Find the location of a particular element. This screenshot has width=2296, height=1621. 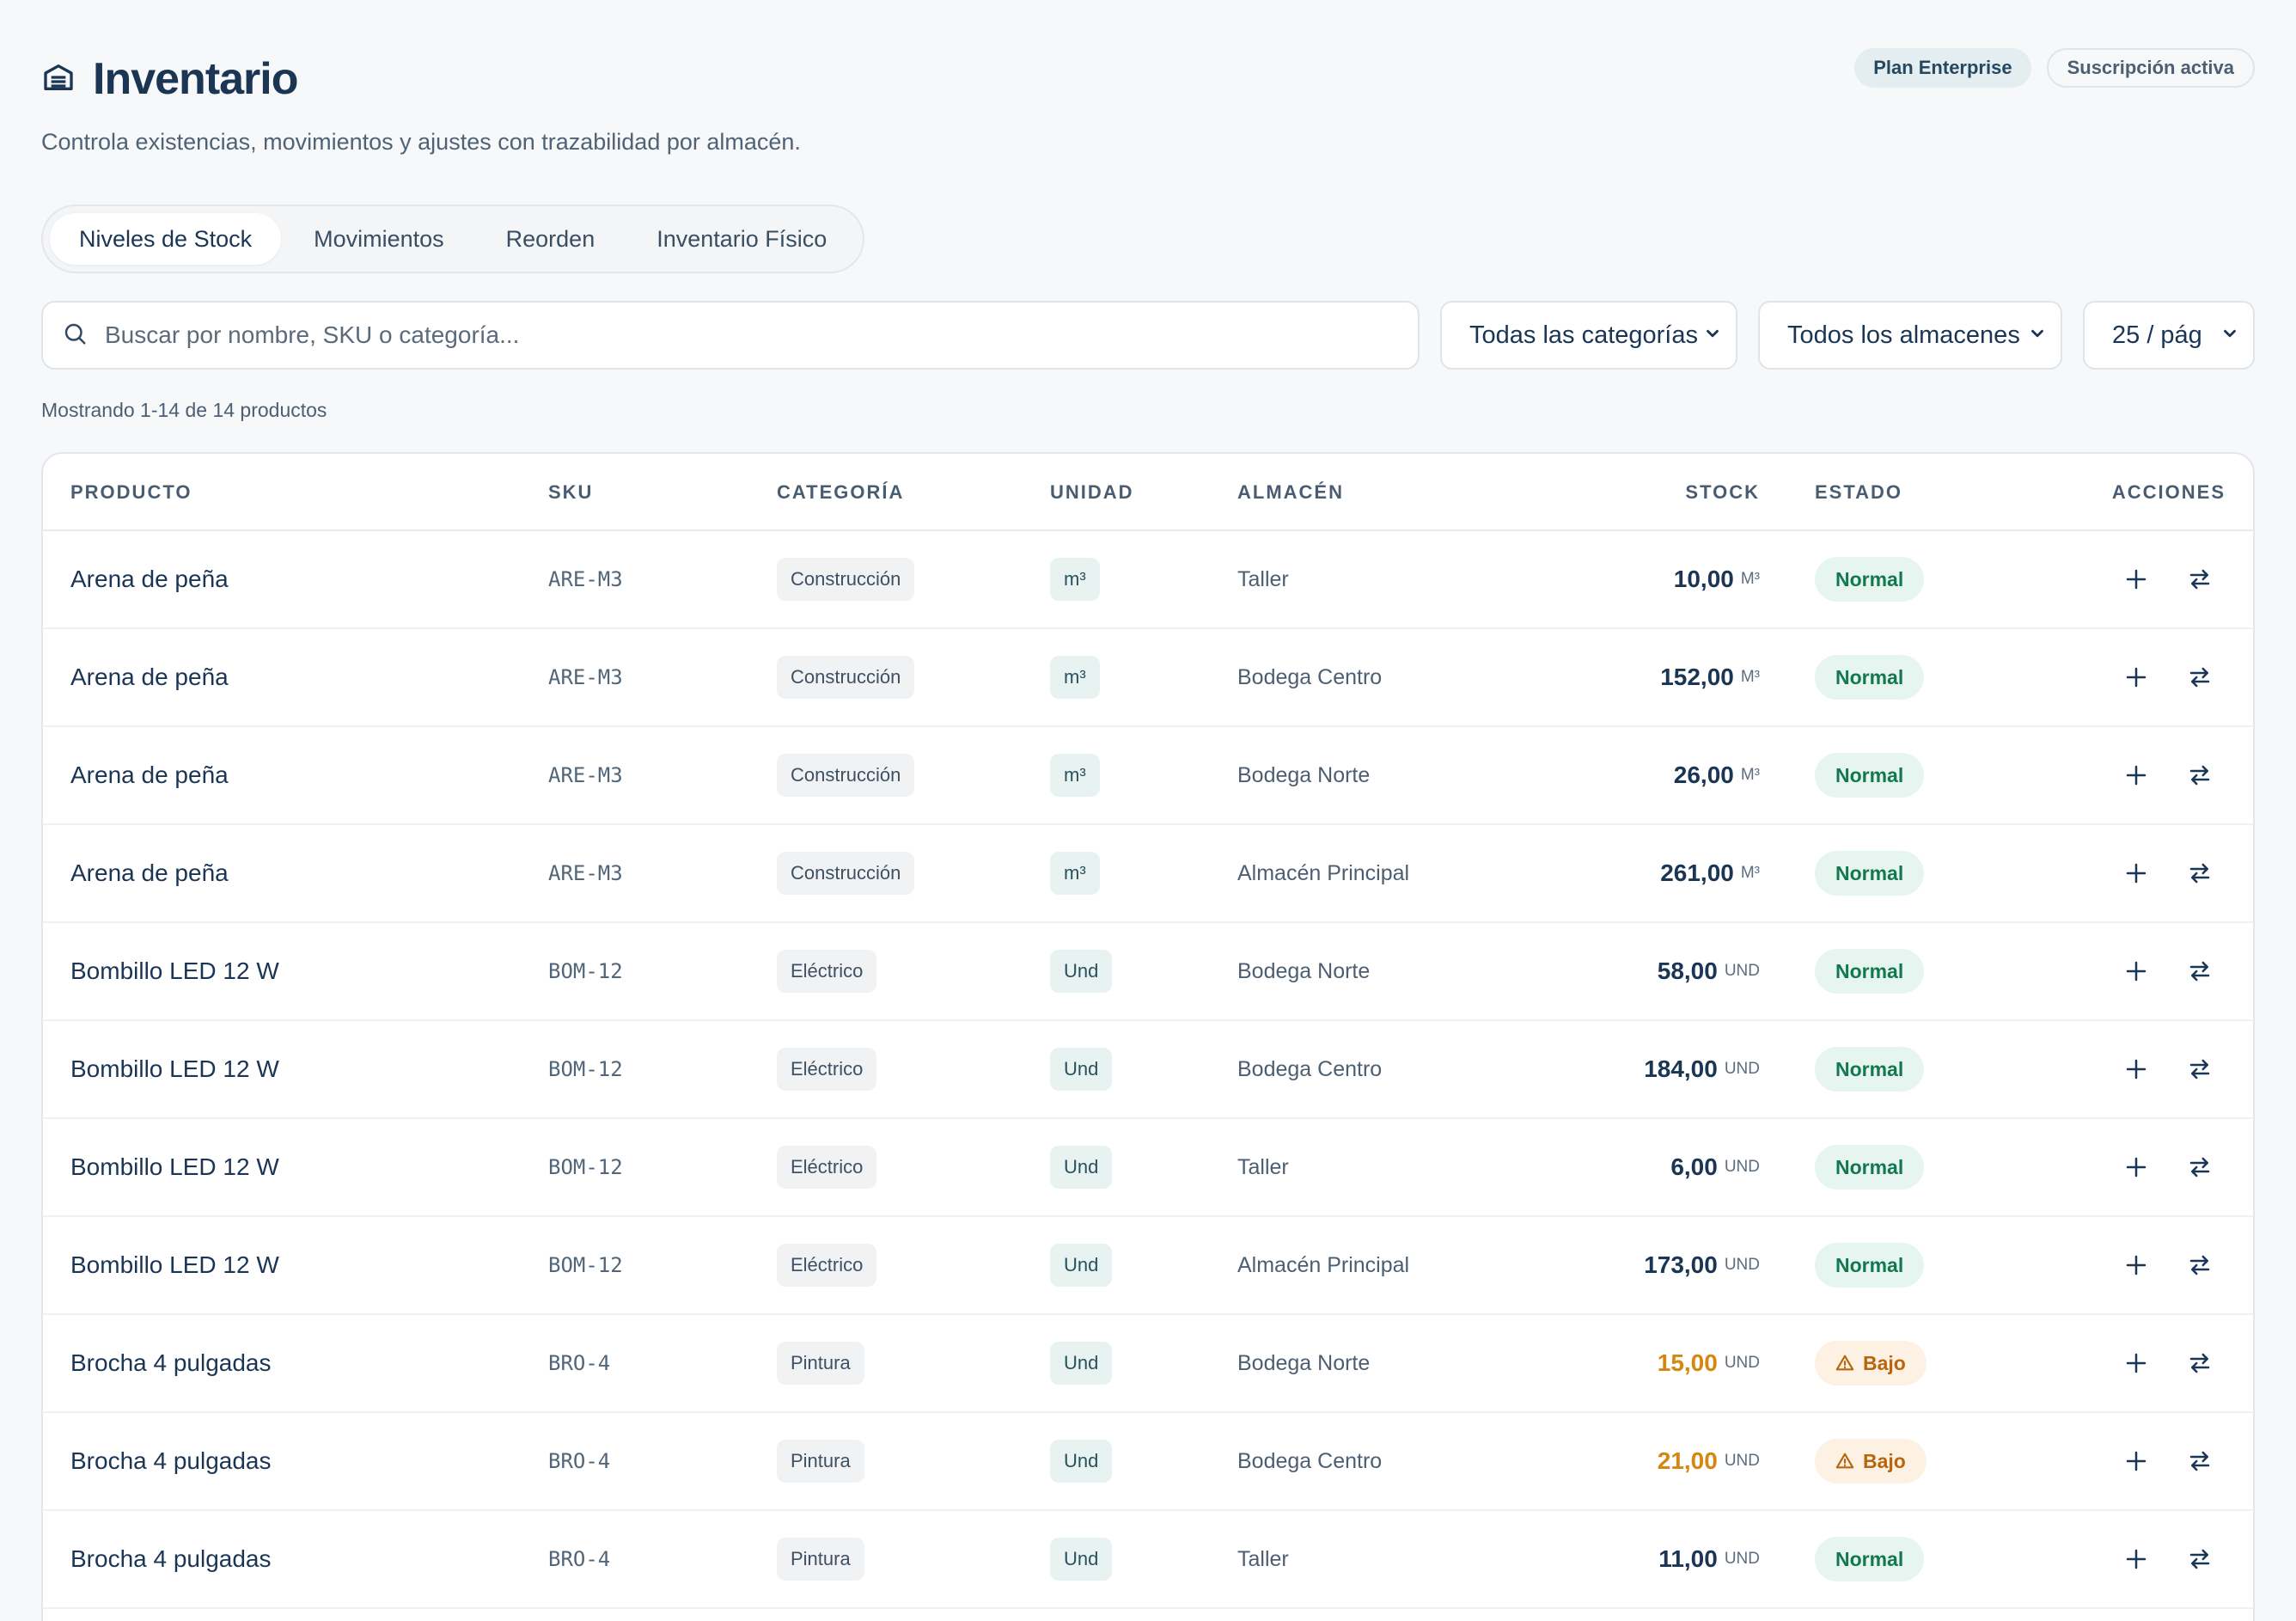

col-almacen: ALMACÉN is located at coordinates (1290, 492).